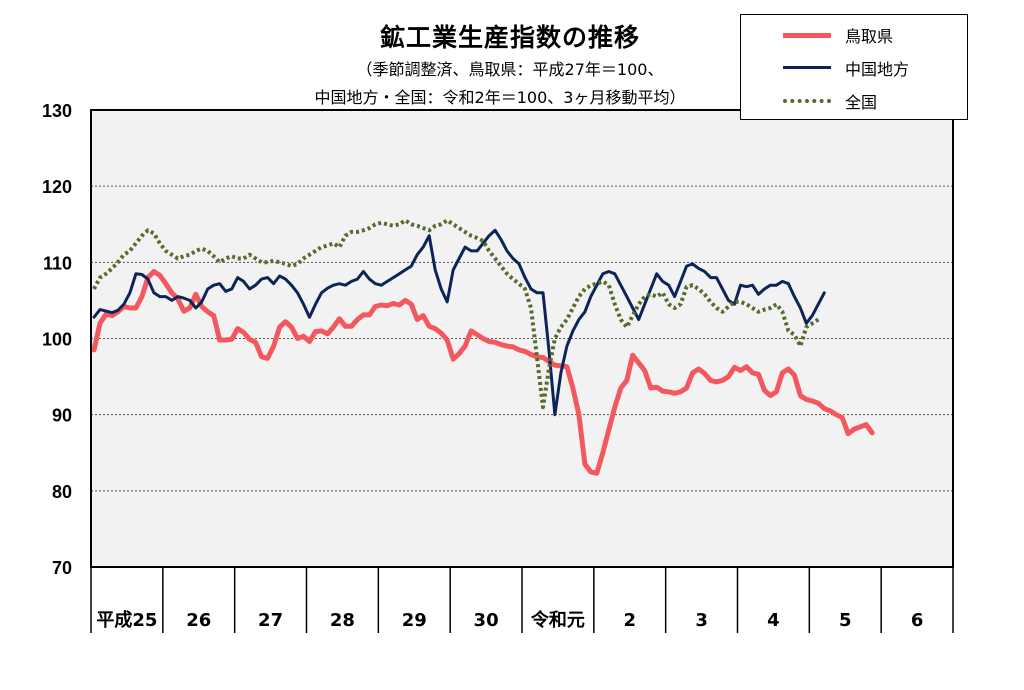  What do you see at coordinates (500, 97) in the screenshot?
I see `chart-subtitle-line2: 中国地方・全国：令和2年＝100、3ヶ月移動平均）` at bounding box center [500, 97].